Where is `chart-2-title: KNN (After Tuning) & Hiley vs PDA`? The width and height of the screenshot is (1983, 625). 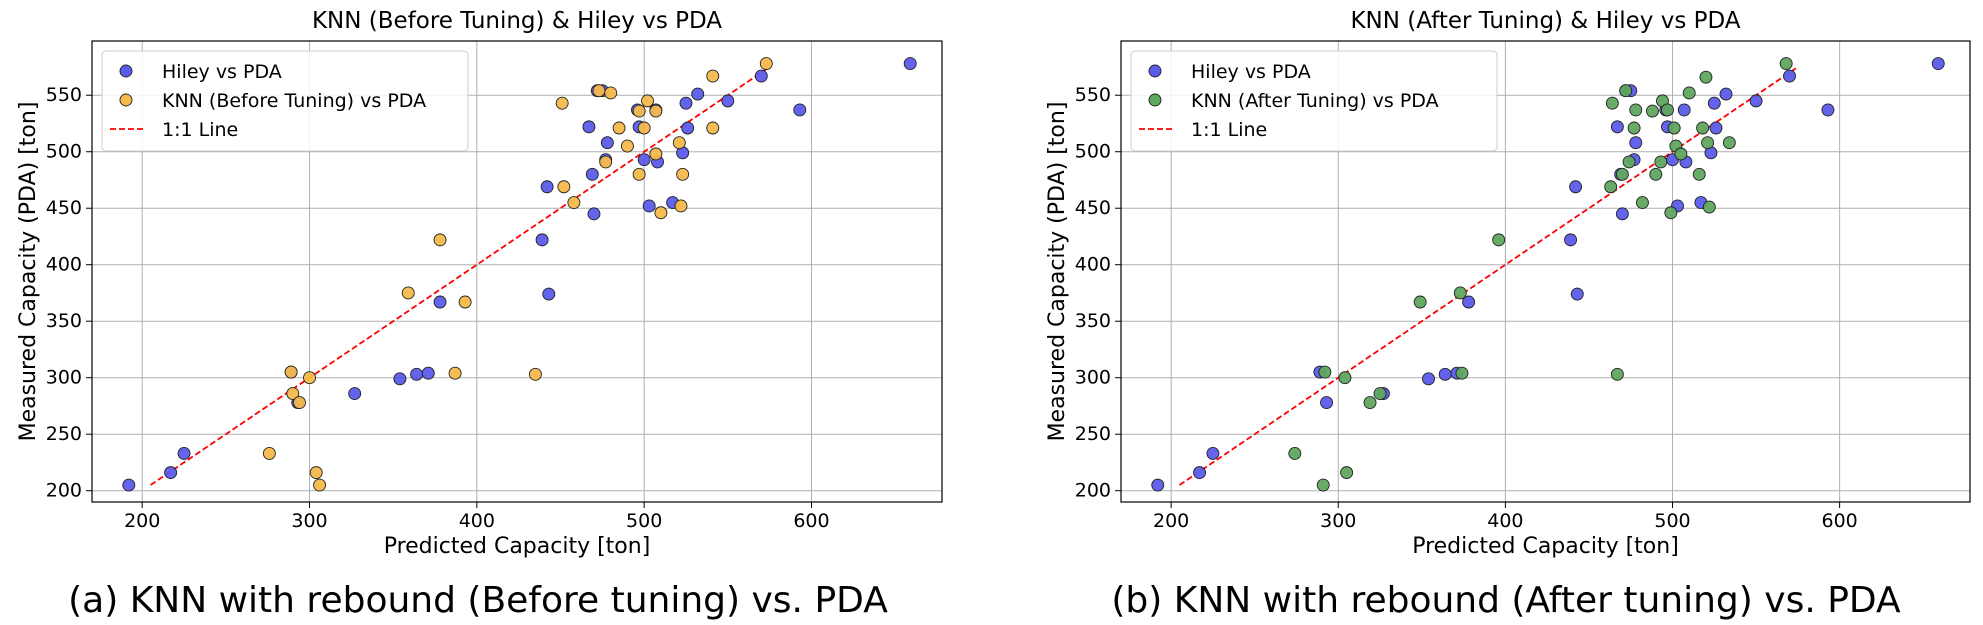 chart-2-title: KNN (After Tuning) & Hiley vs PDA is located at coordinates (1545, 21).